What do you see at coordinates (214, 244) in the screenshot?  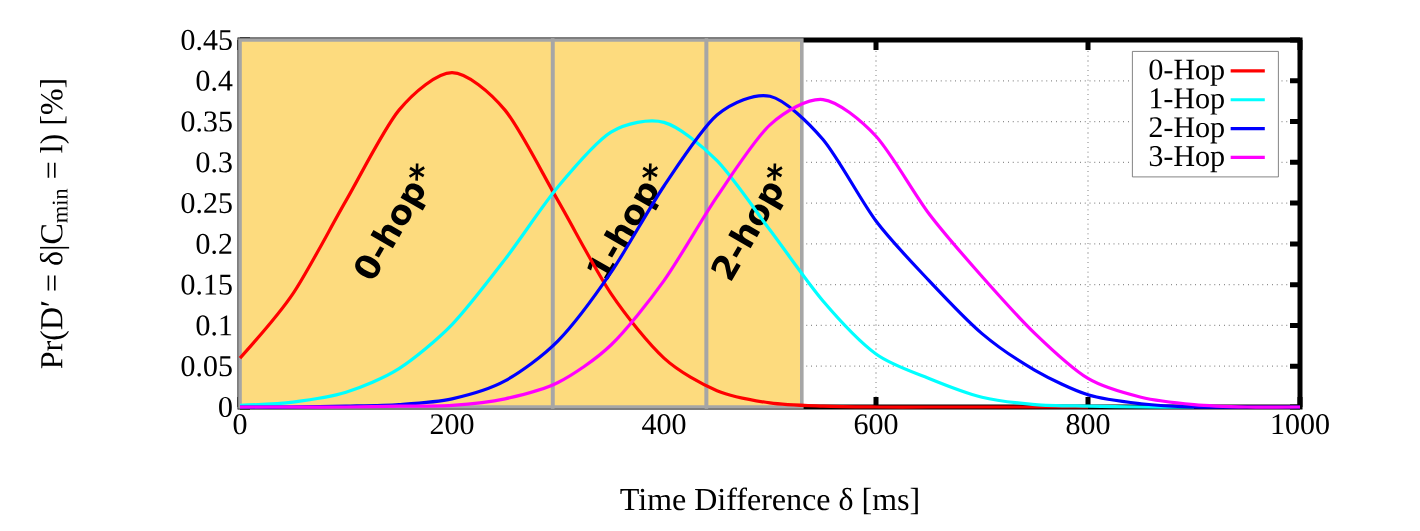 I see `y-tick-label: 0.2` at bounding box center [214, 244].